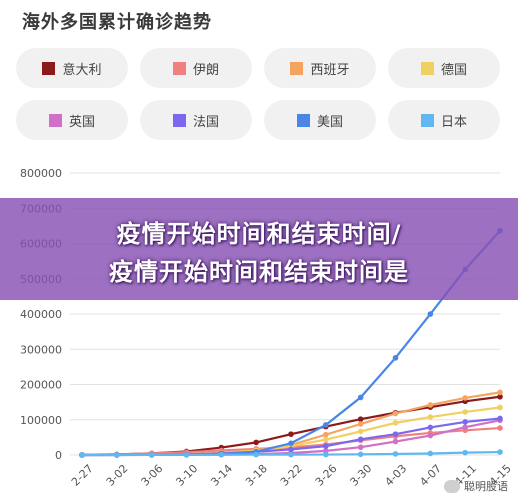 The image size is (518, 500). I want to click on x-tick-label: 3-02, so click(117, 475).